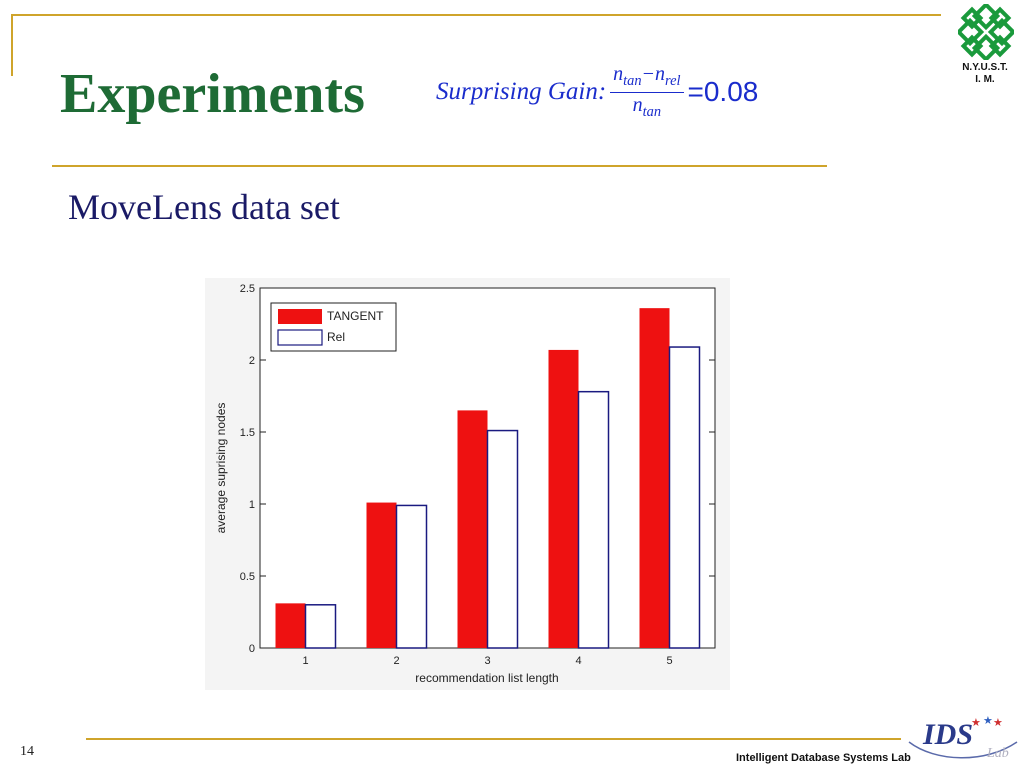 Image resolution: width=1024 pixels, height=768 pixels. What do you see at coordinates (487, 661) in the screenshot?
I see `x-tick-label: 3` at bounding box center [487, 661].